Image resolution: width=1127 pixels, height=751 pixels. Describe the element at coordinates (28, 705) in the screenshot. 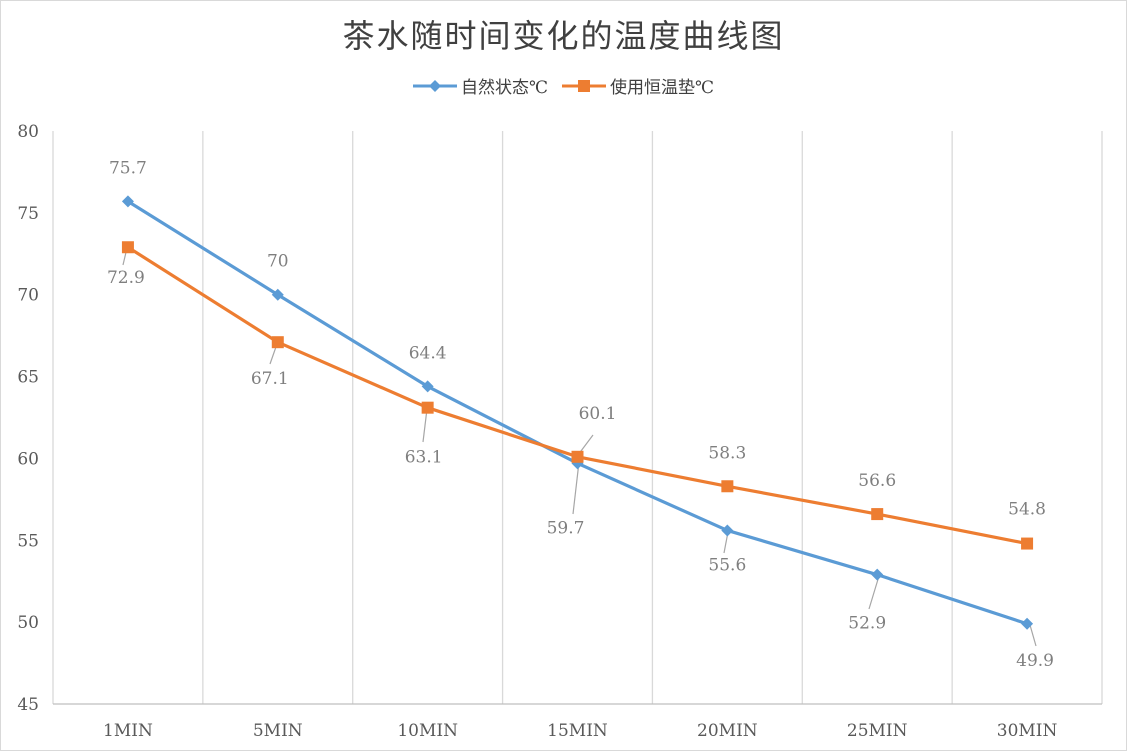

I see `y-tick-label: 45` at that location.